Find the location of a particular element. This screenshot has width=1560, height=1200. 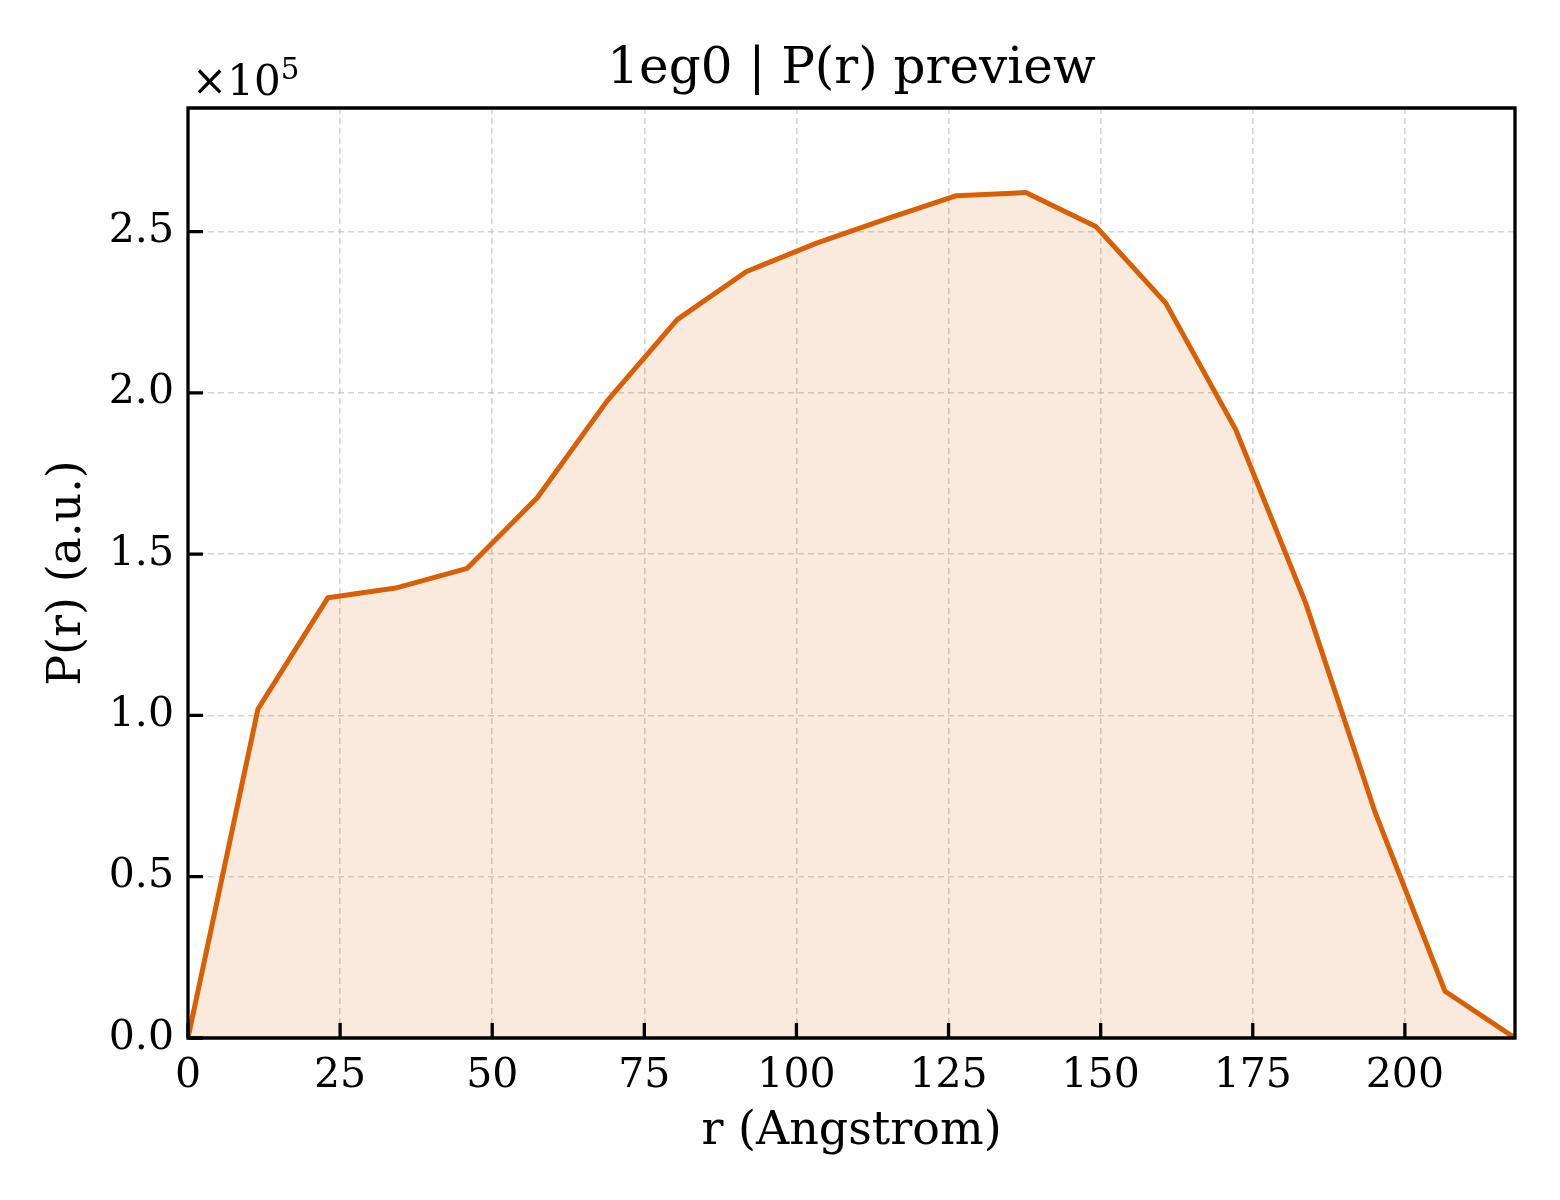

y-tick-label: 1.0 is located at coordinates (141, 712).